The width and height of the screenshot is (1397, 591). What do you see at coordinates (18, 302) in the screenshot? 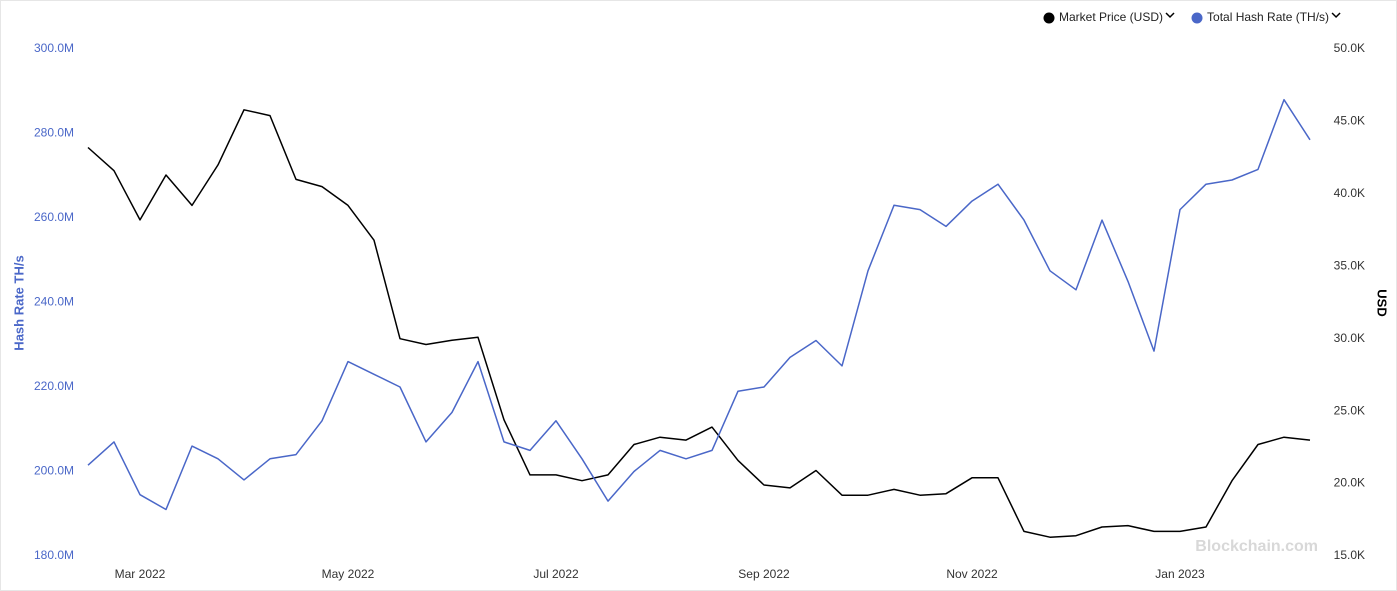
I see `y-axis-title: Hash Rate TH/s` at bounding box center [18, 302].